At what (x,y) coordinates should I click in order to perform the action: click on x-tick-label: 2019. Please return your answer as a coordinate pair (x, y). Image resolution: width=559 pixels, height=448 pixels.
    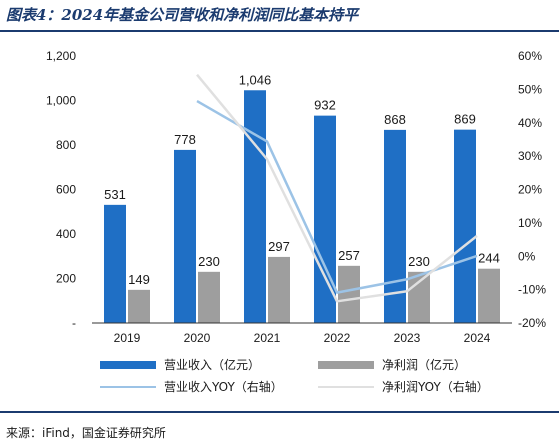
    Looking at the image, I should click on (127, 338).